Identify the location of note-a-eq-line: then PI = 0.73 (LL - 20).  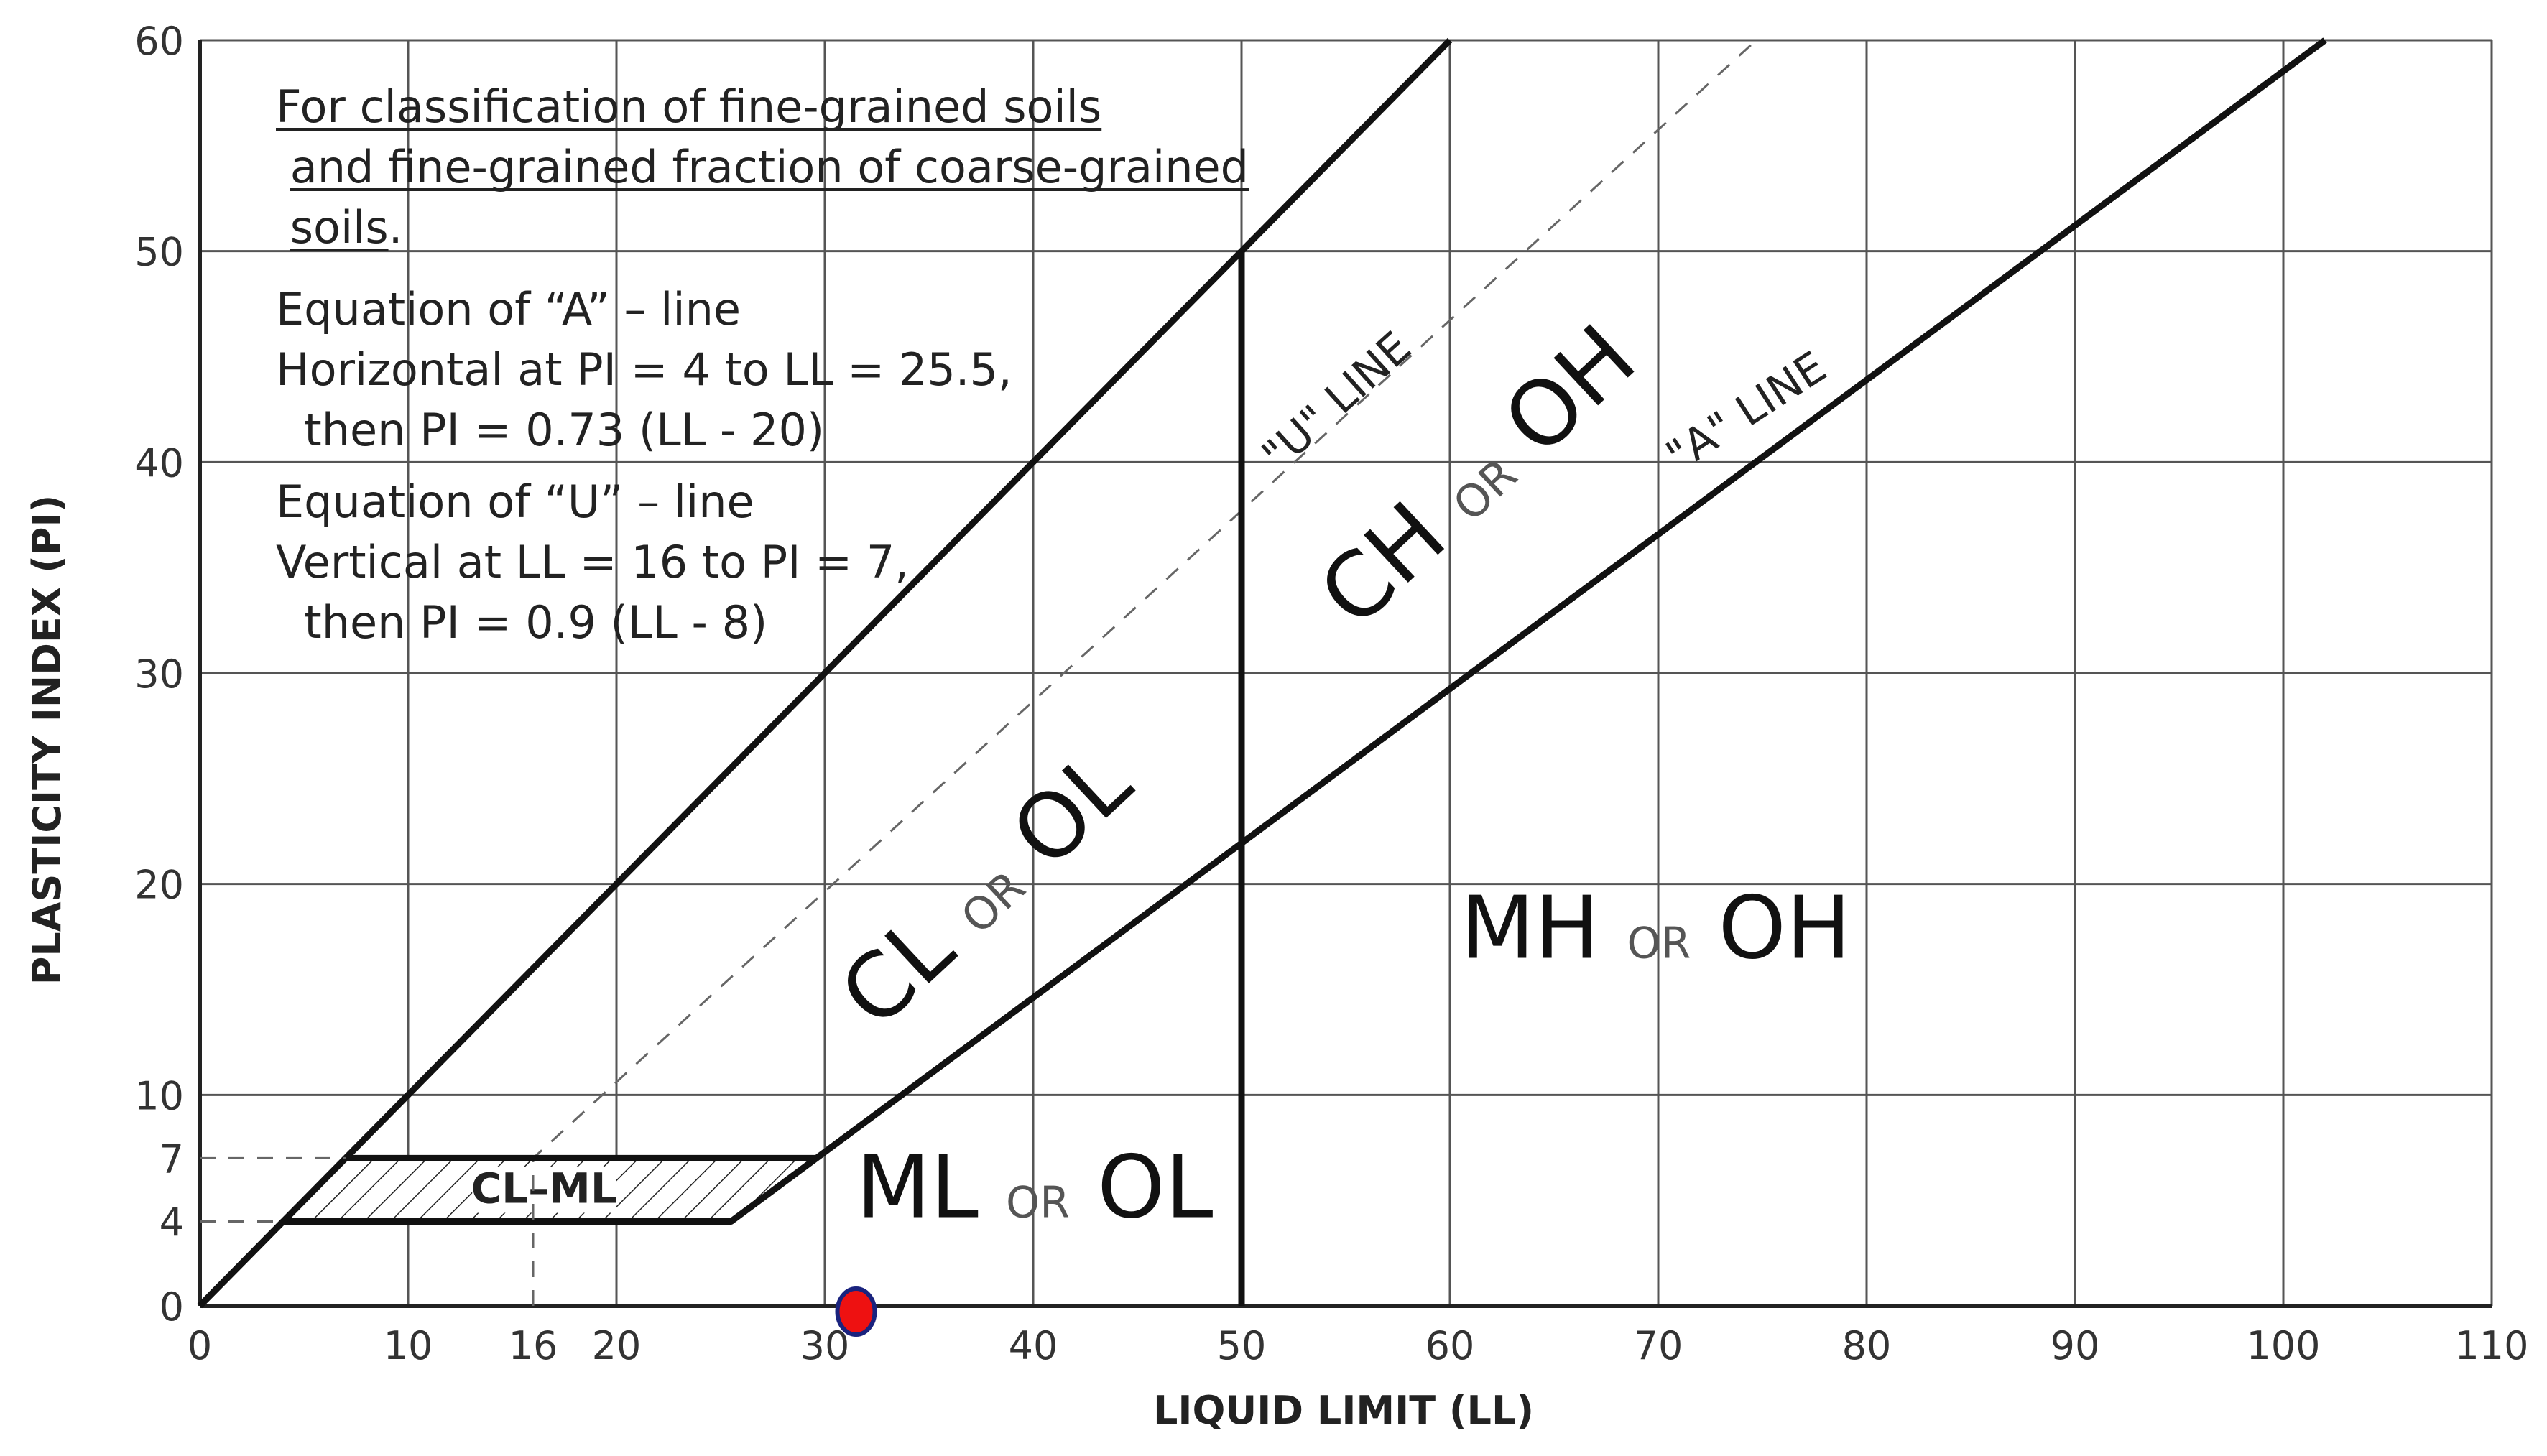
(550, 430).